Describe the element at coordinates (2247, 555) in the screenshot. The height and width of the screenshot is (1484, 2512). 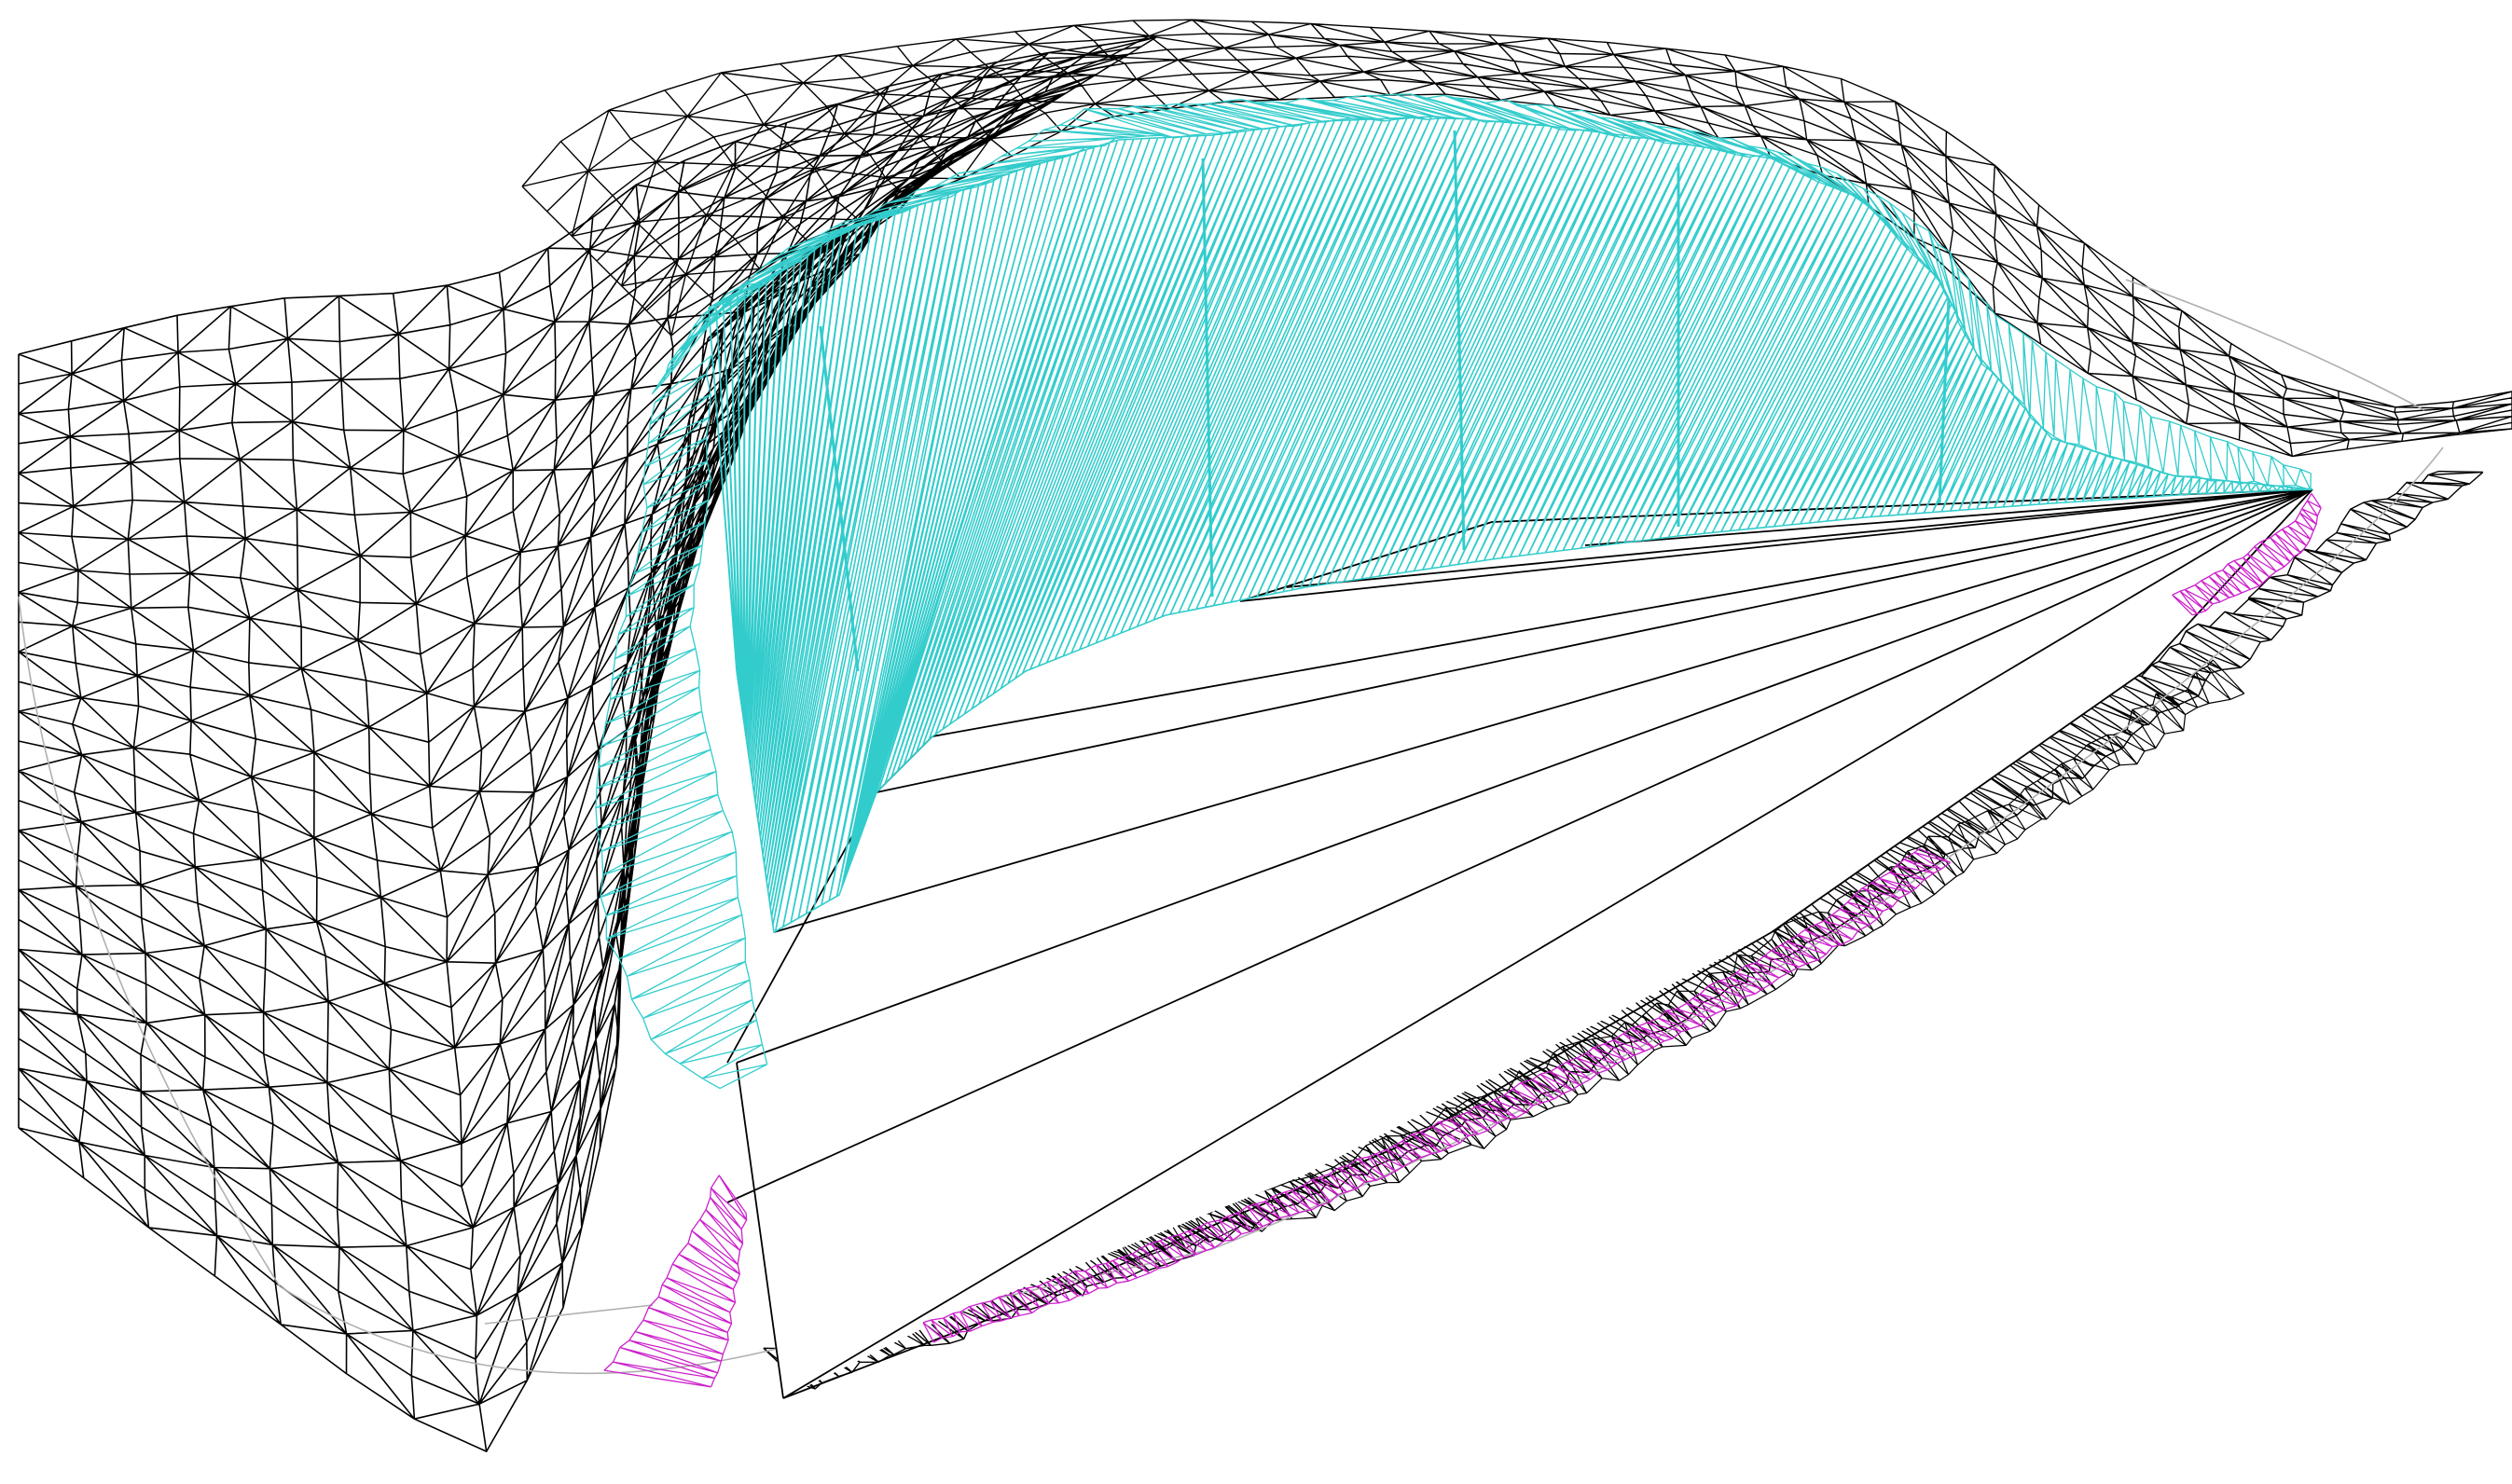
I see `fill-slope-strip-upper` at that location.